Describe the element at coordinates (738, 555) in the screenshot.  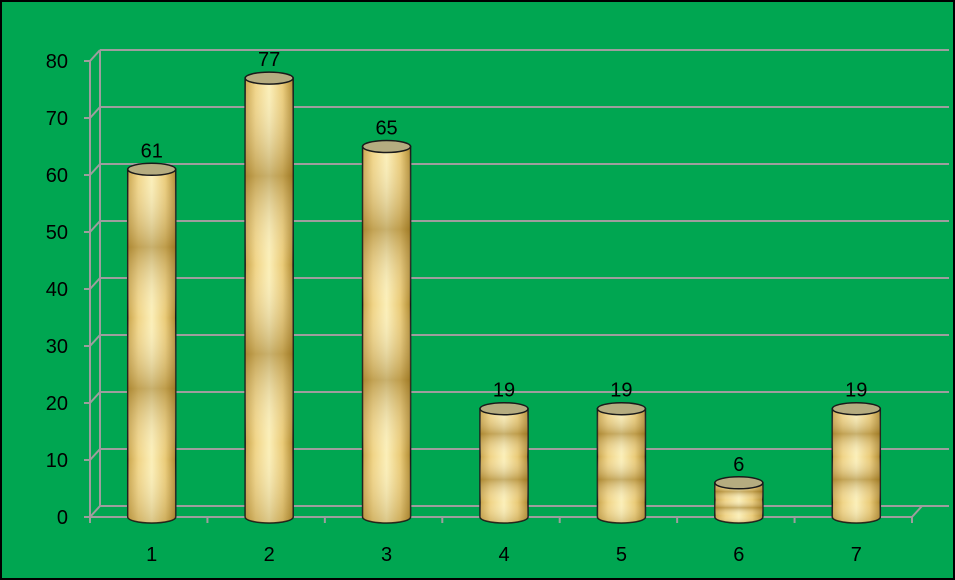
I see `x-tick-label: 6` at that location.